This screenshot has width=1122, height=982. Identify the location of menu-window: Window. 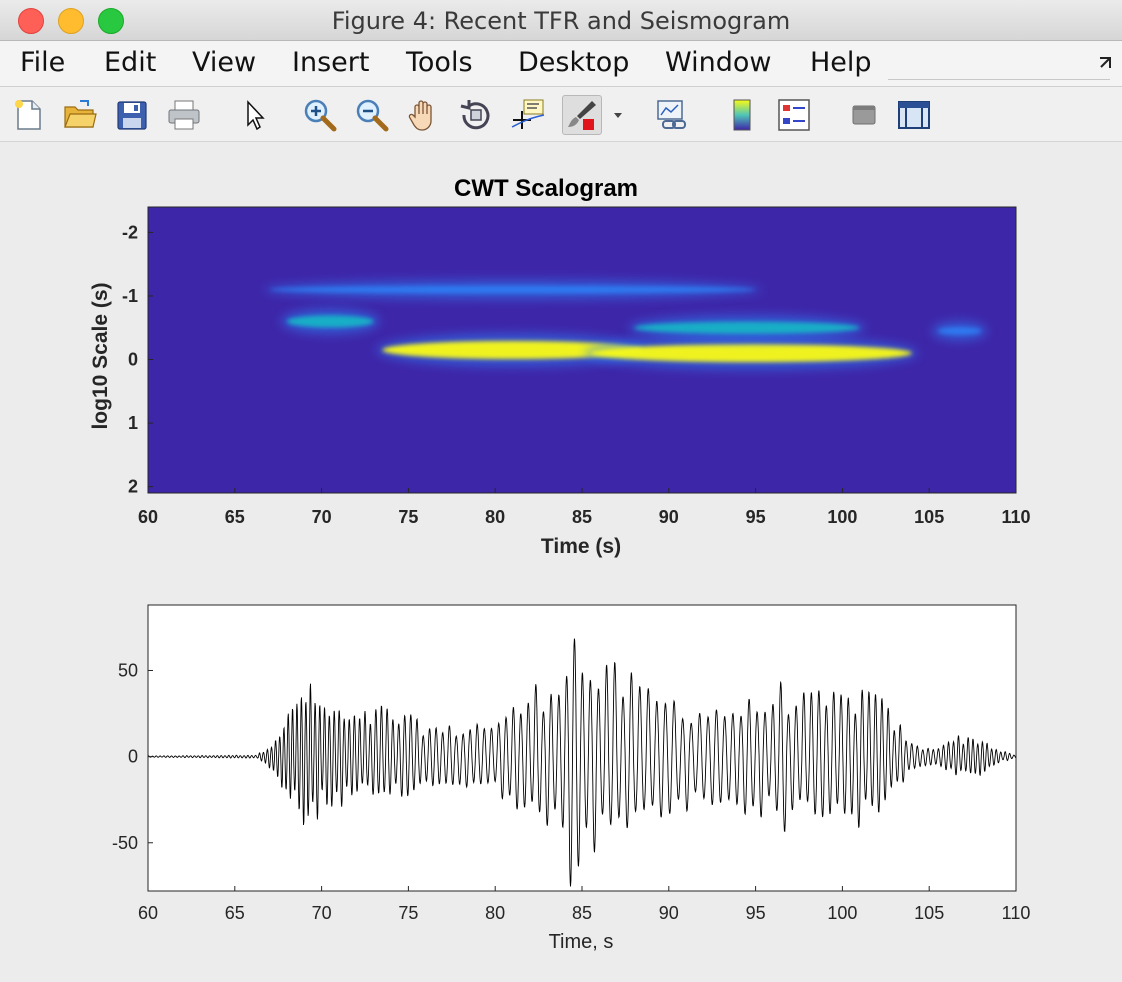
(718, 62).